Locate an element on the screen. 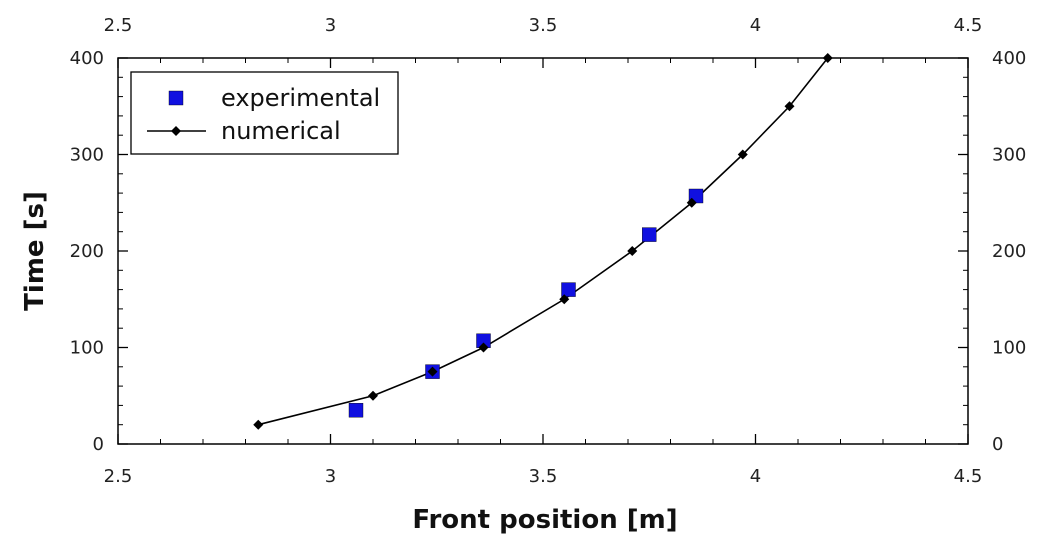 The width and height of the screenshot is (1040, 541). y-tick-label: 100 is located at coordinates (87, 348).